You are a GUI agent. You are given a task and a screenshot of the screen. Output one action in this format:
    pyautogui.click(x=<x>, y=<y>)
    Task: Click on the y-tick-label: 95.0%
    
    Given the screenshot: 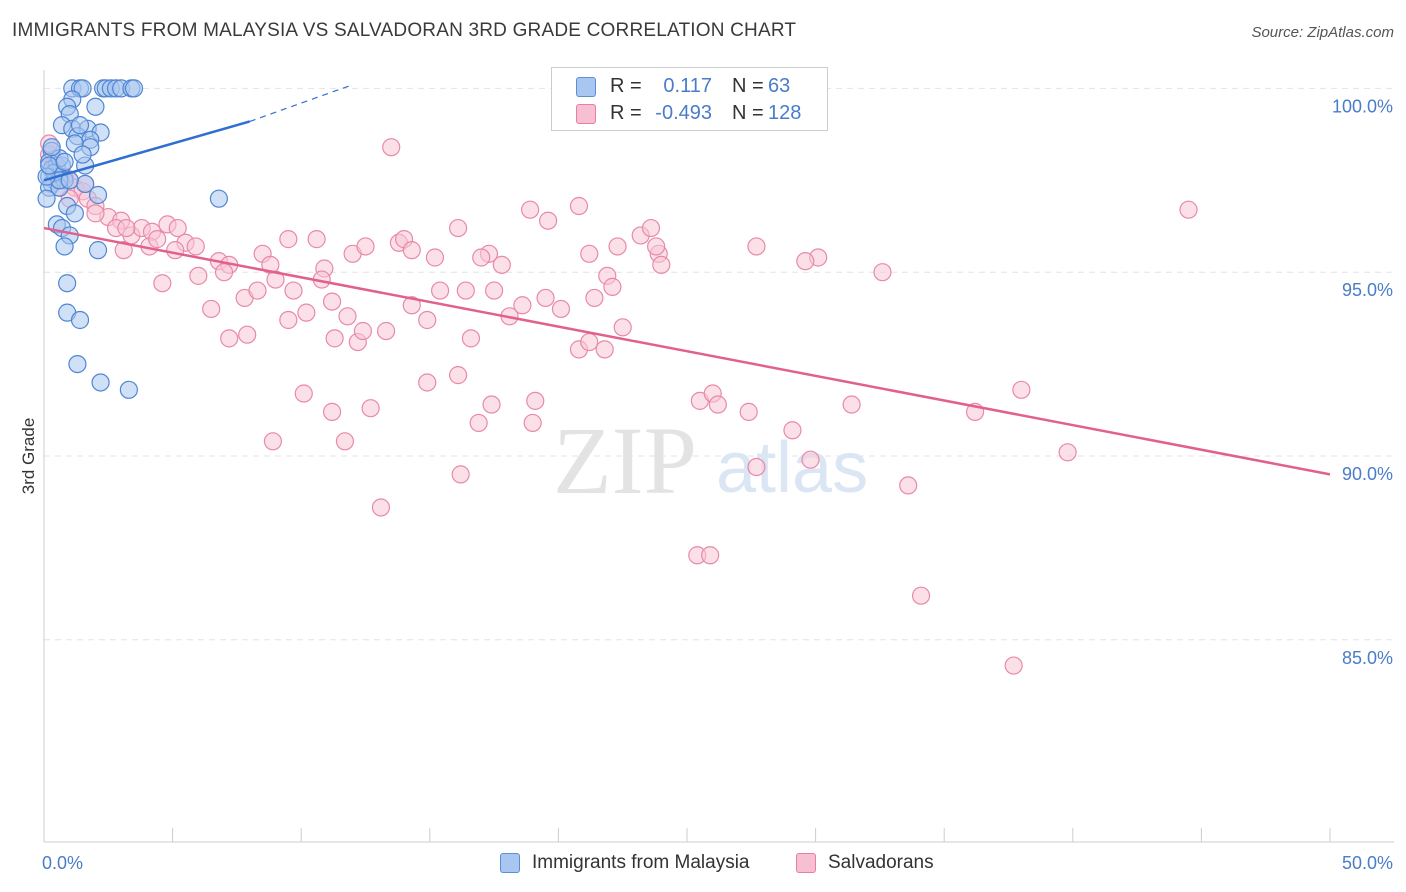 What is the action you would take?
    pyautogui.click(x=1367, y=290)
    